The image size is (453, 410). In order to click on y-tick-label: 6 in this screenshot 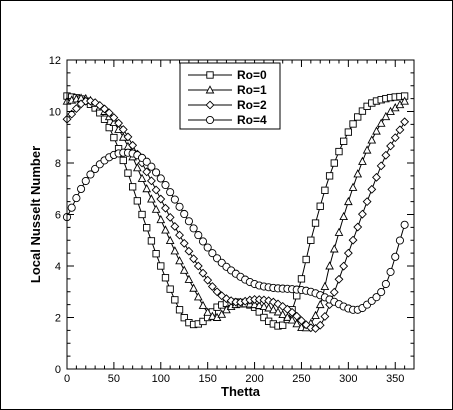, I will do `click(58, 216)`.